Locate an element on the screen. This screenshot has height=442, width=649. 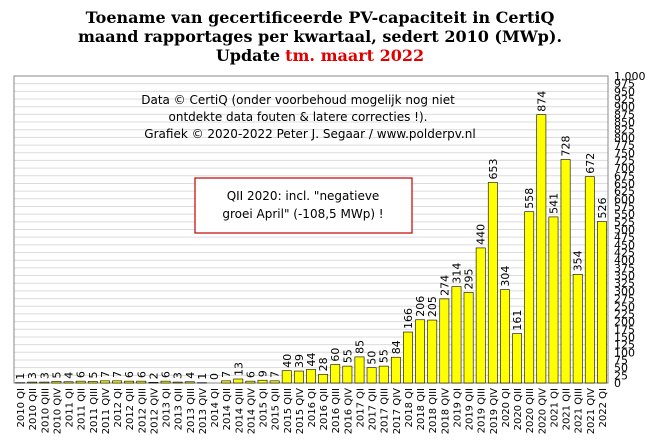
y-tick-label: 200 is located at coordinates (624, 322).